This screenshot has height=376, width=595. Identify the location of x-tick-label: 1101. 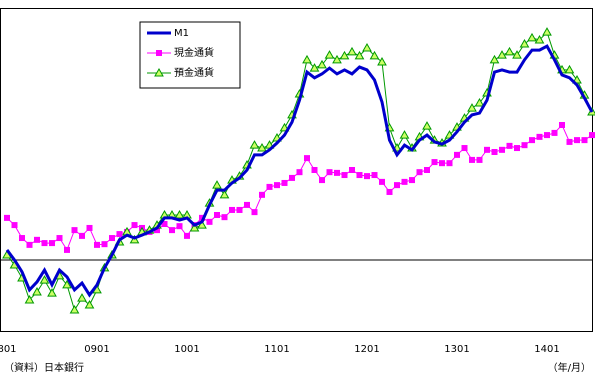
(276, 349).